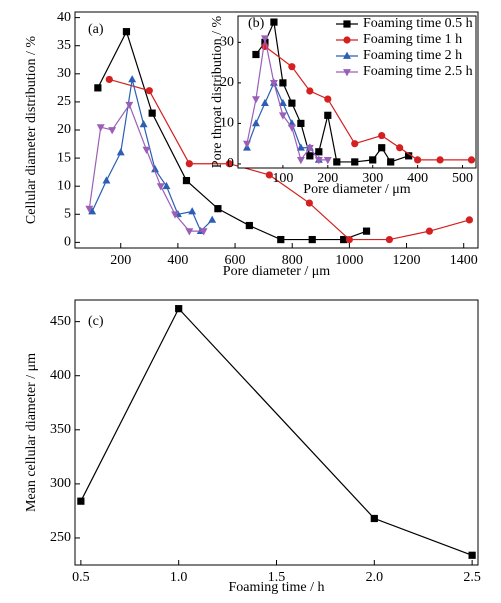  What do you see at coordinates (357, 189) in the screenshot?
I see `x-axis-label: Pore diameter / μm` at bounding box center [357, 189].